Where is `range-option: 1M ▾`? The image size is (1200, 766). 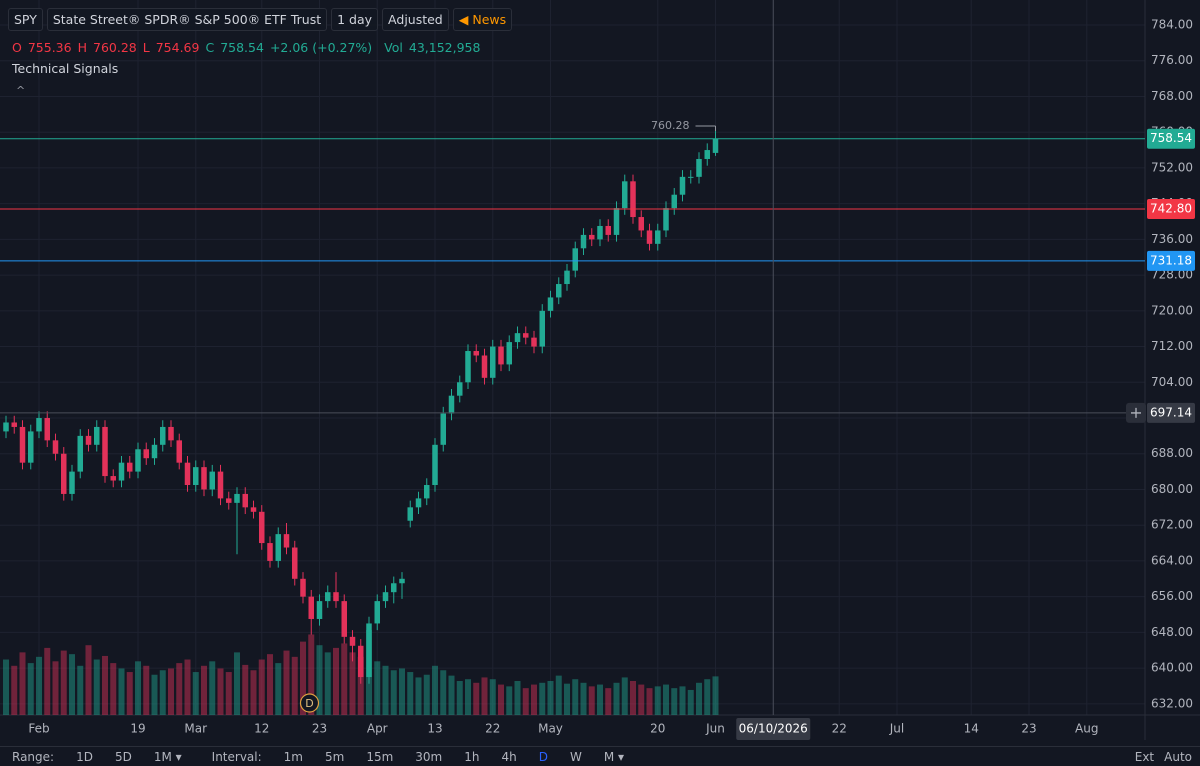
range-option: 1M ▾ is located at coordinates (167, 757).